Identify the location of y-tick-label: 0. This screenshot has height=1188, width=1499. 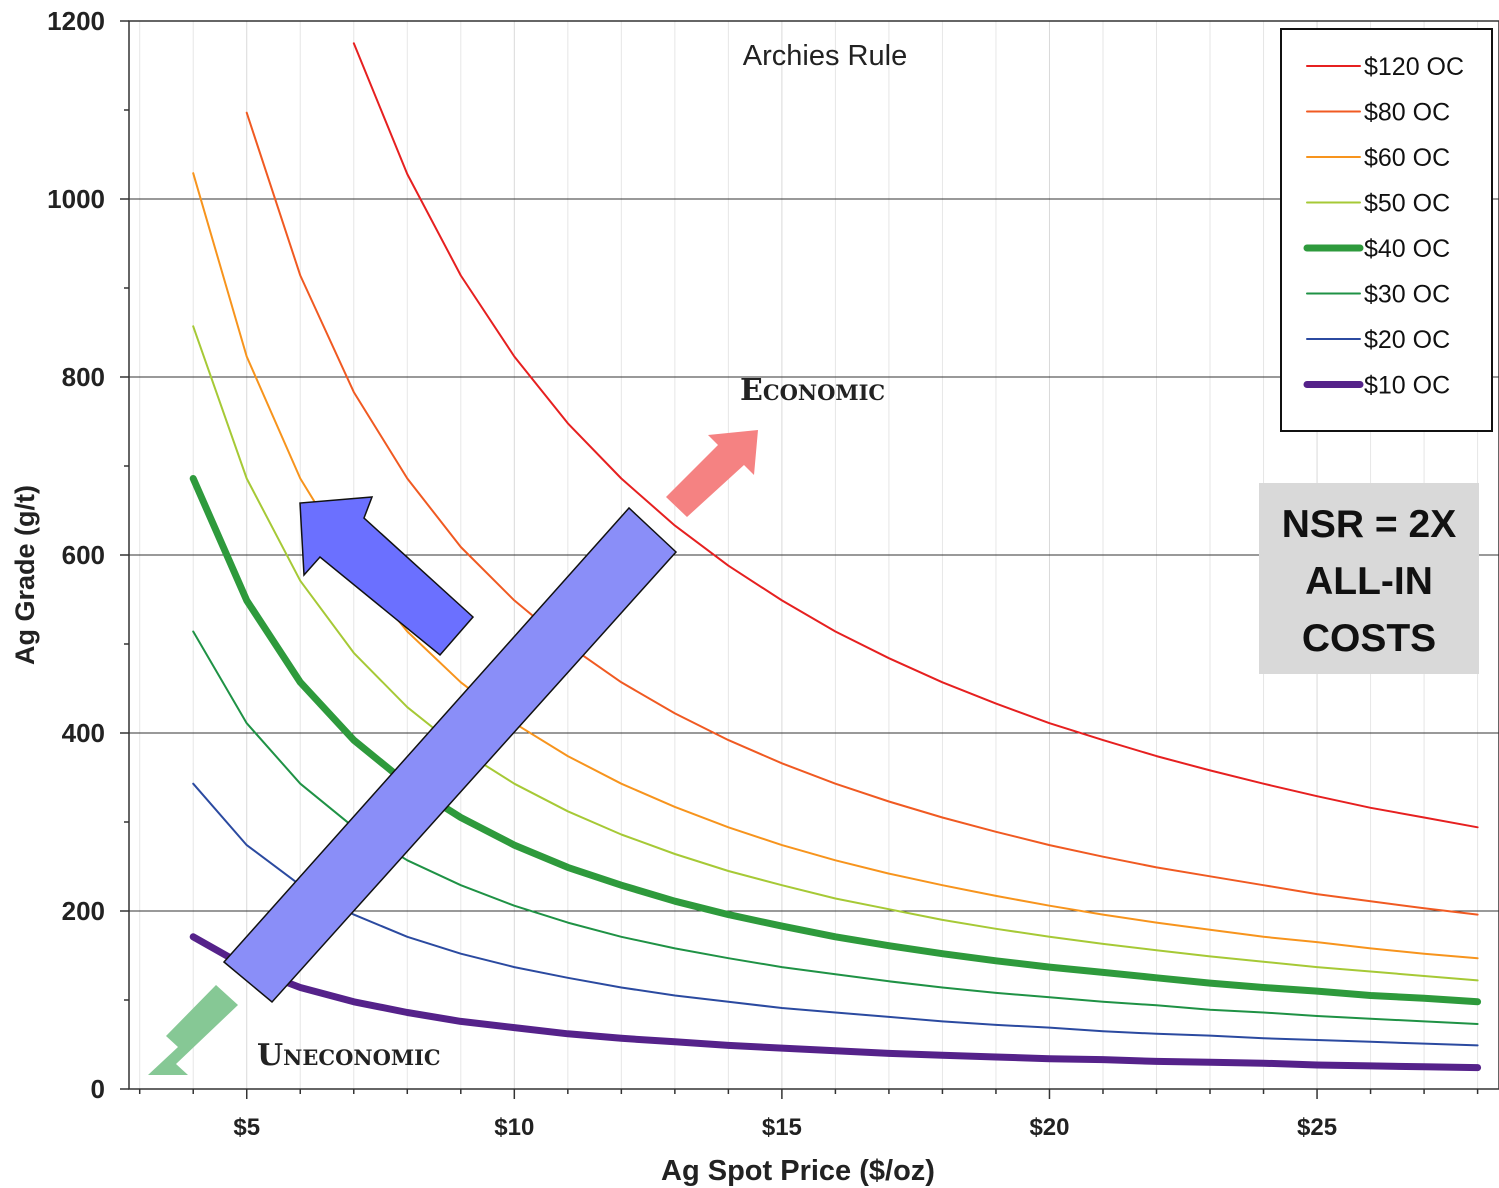
(98, 1089).